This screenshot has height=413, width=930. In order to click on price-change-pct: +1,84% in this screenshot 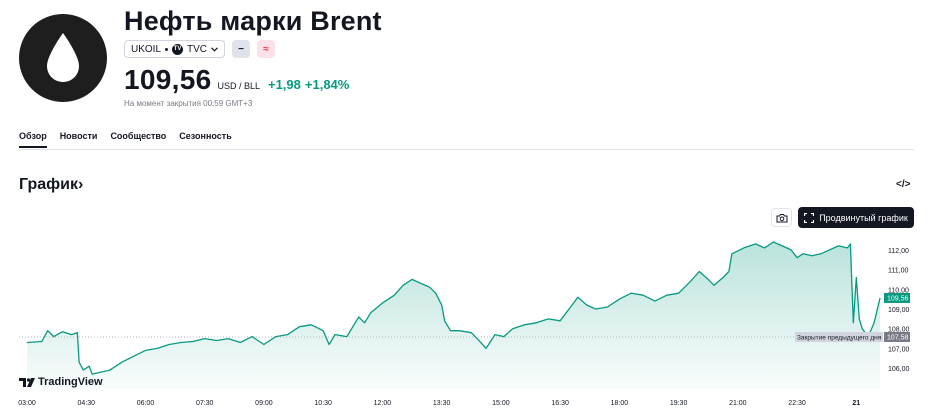, I will do `click(327, 84)`.